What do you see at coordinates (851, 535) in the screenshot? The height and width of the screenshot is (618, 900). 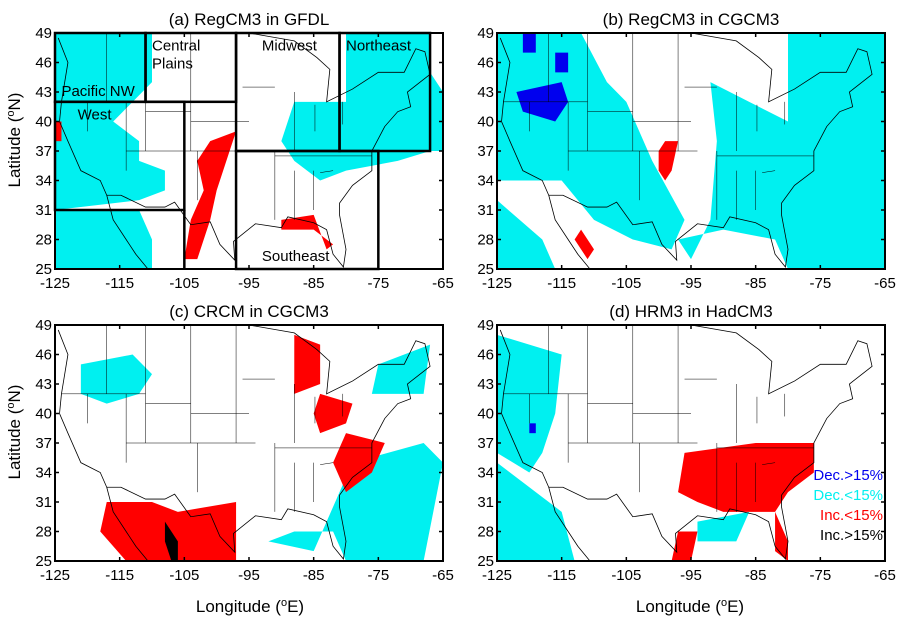 I see `legend-entry: Inc.>15%` at bounding box center [851, 535].